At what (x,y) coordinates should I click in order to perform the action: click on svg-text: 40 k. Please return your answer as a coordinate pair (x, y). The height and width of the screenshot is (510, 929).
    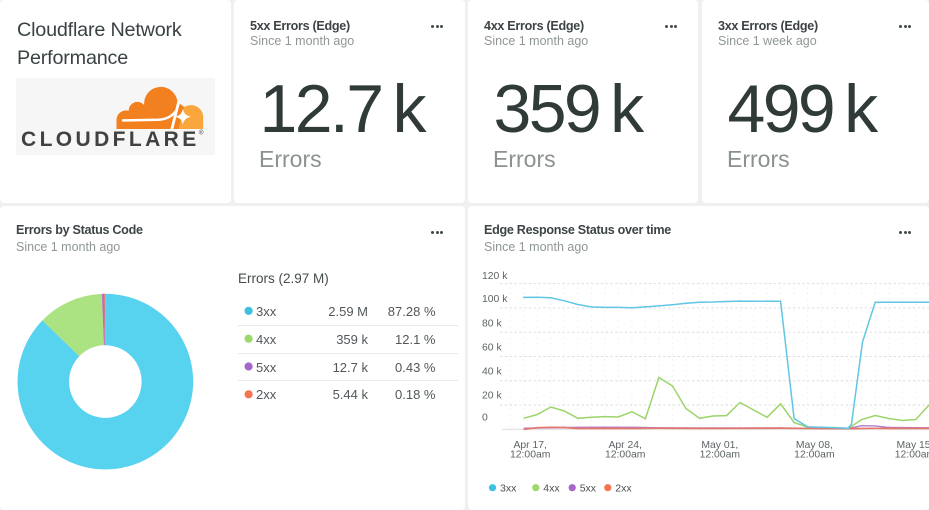
    Looking at the image, I should click on (492, 371).